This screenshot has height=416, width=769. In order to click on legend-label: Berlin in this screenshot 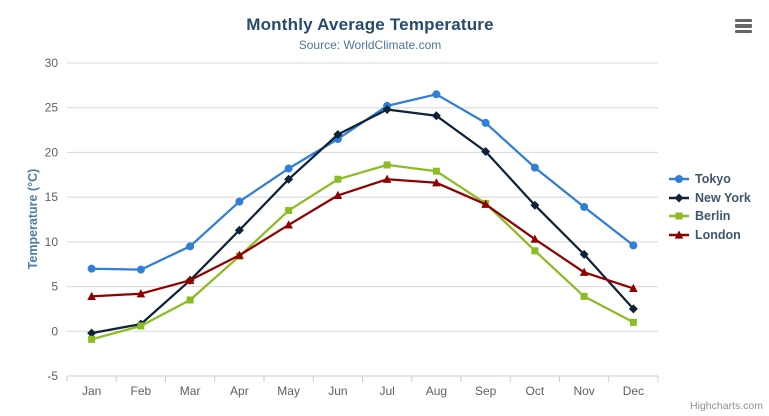, I will do `click(713, 216)`.